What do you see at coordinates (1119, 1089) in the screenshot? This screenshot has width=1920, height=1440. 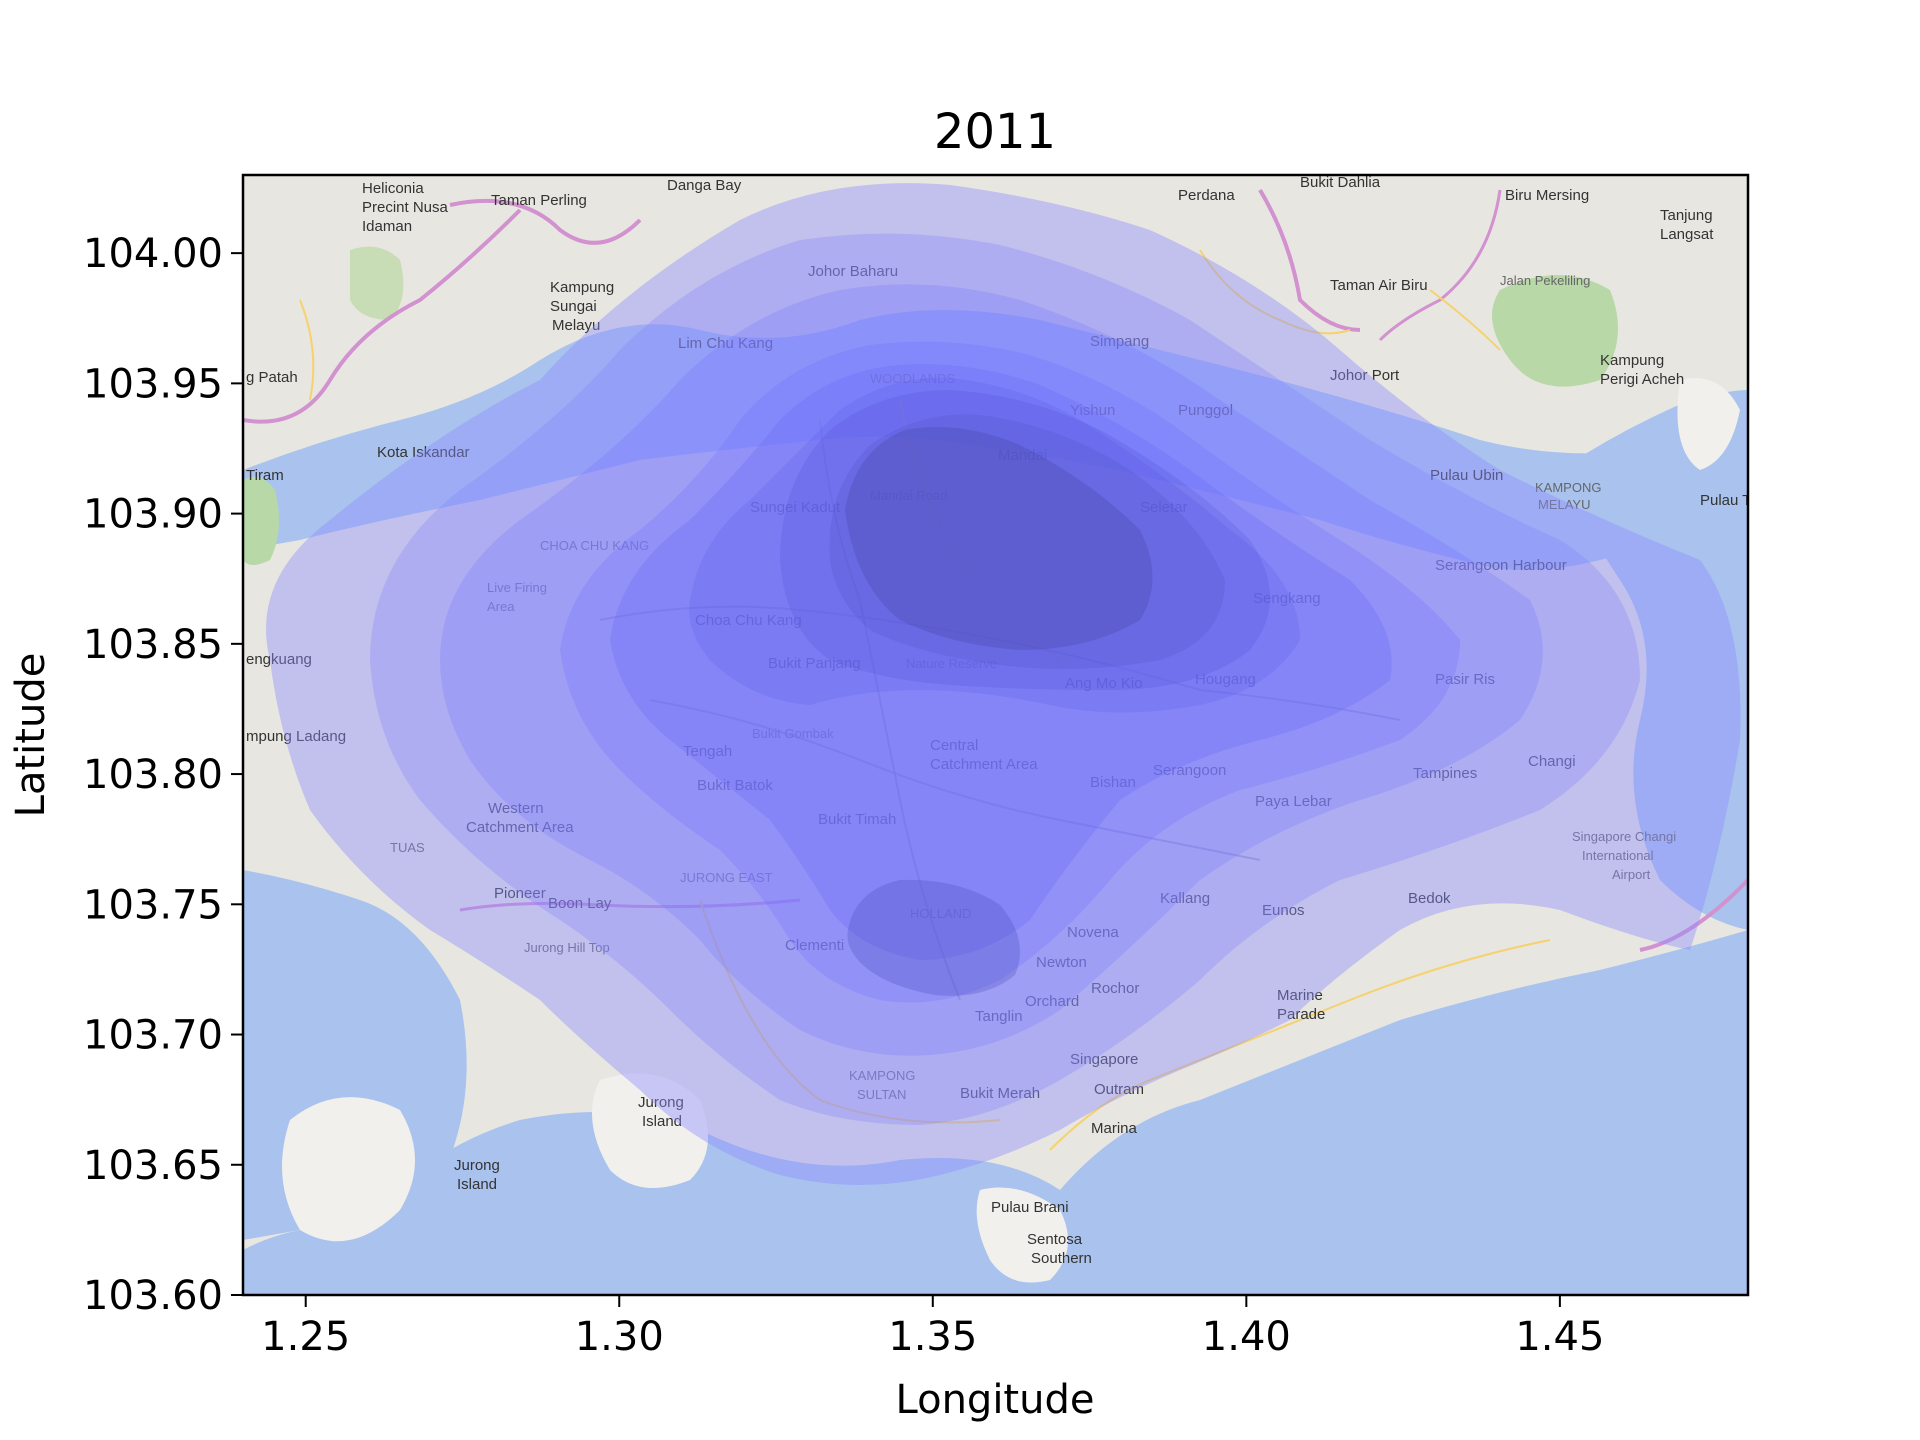 I see `map-label: Outram` at bounding box center [1119, 1089].